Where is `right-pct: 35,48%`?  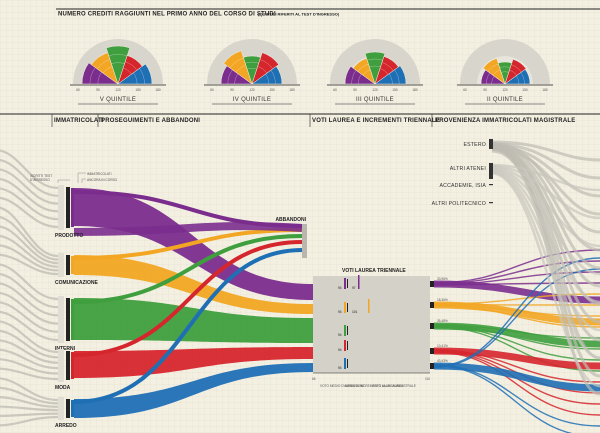
right-pct: 35,48% is located at coordinates (442, 321).